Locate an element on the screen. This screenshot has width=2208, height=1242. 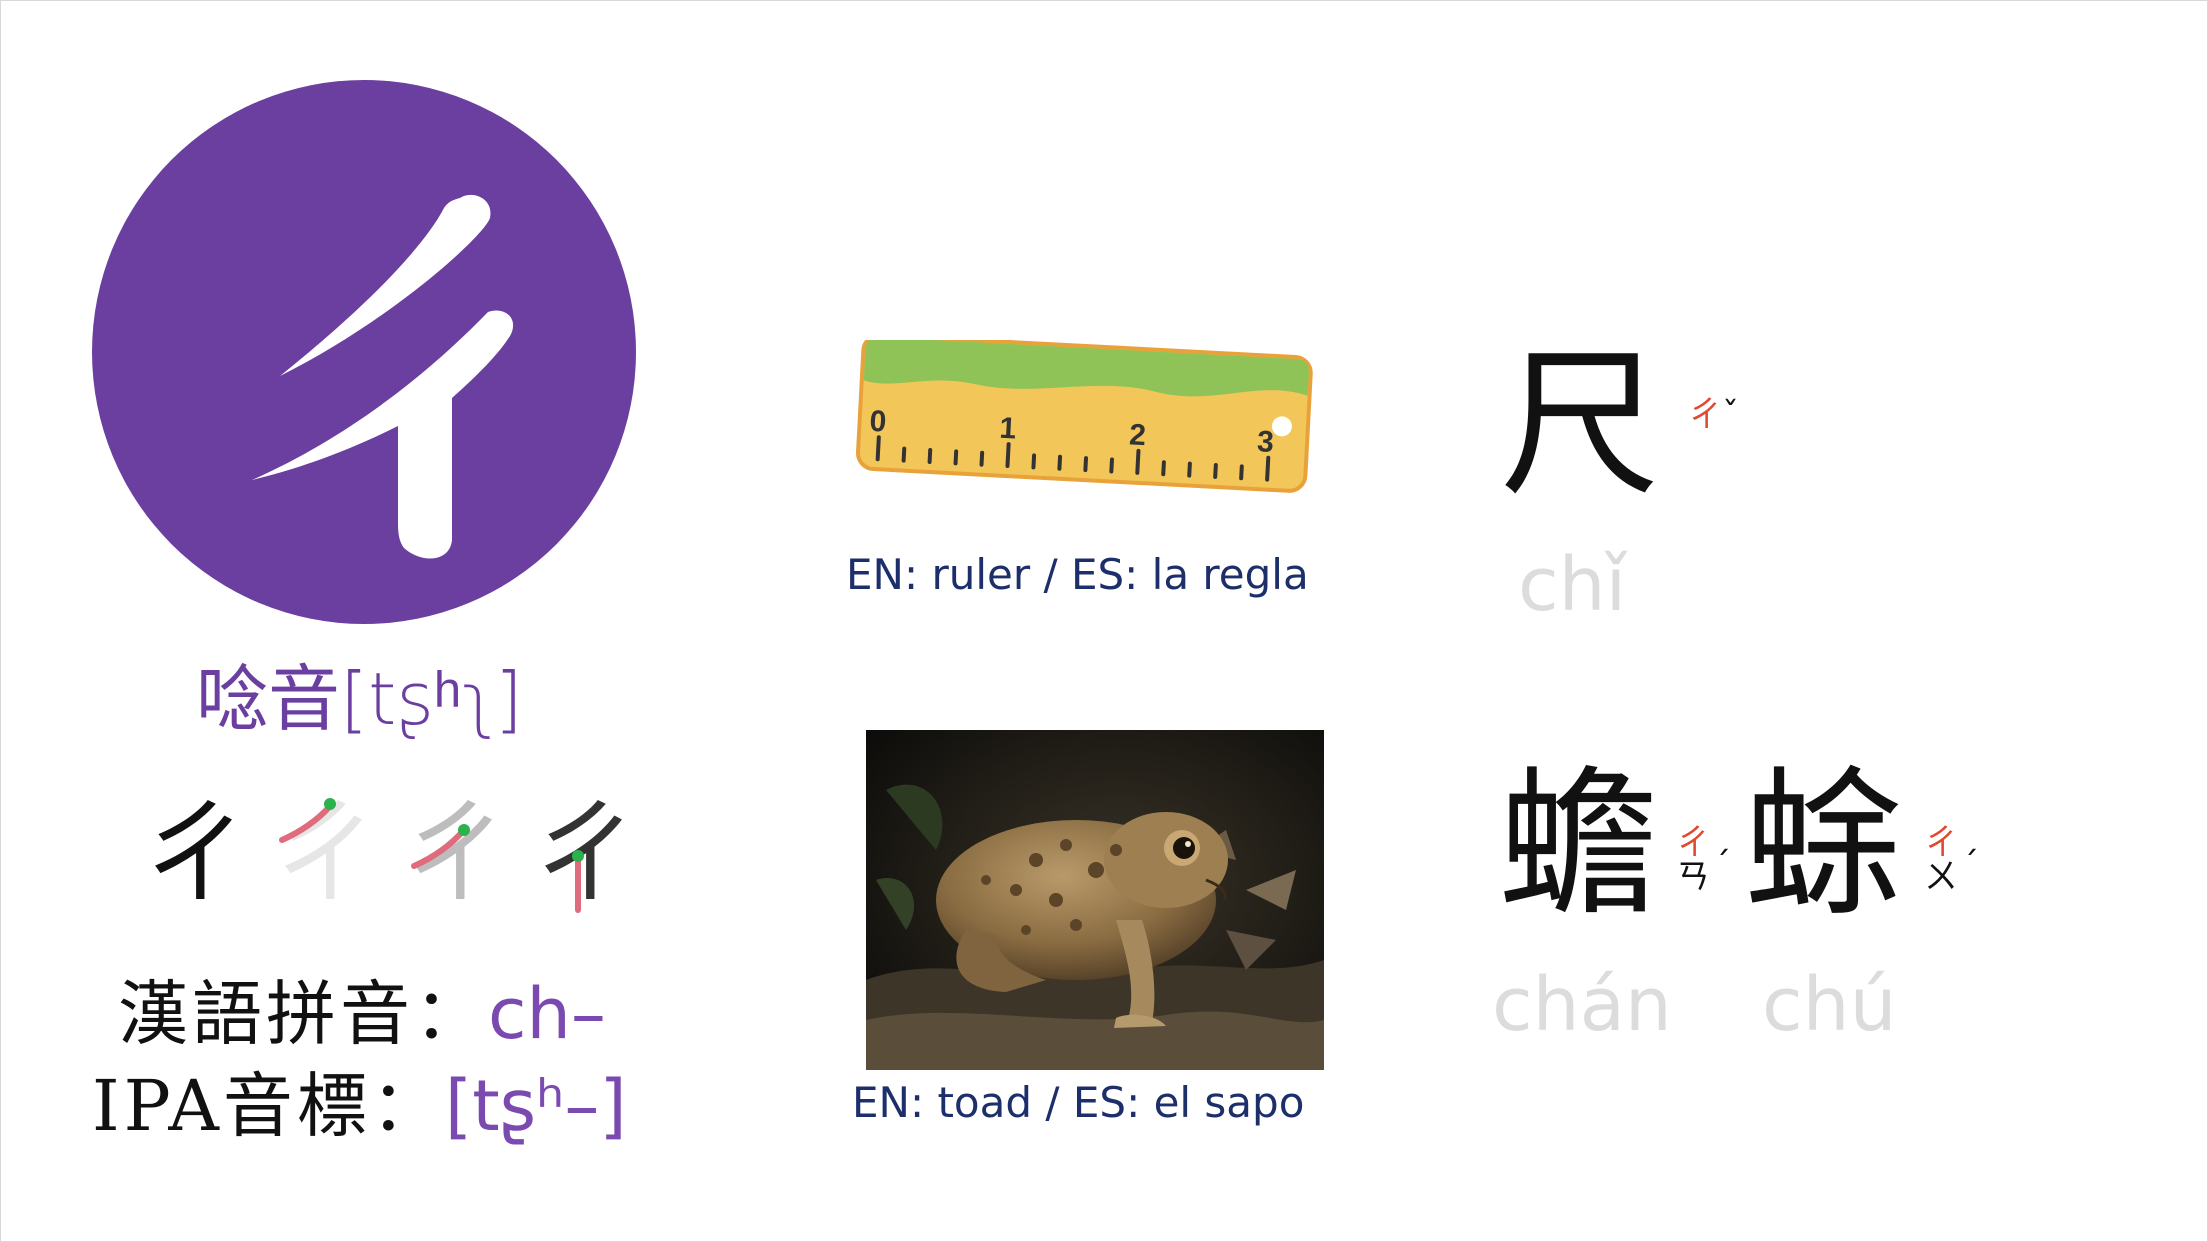
stroke-step-1: ㄔ is located at coordinates (195, 855).